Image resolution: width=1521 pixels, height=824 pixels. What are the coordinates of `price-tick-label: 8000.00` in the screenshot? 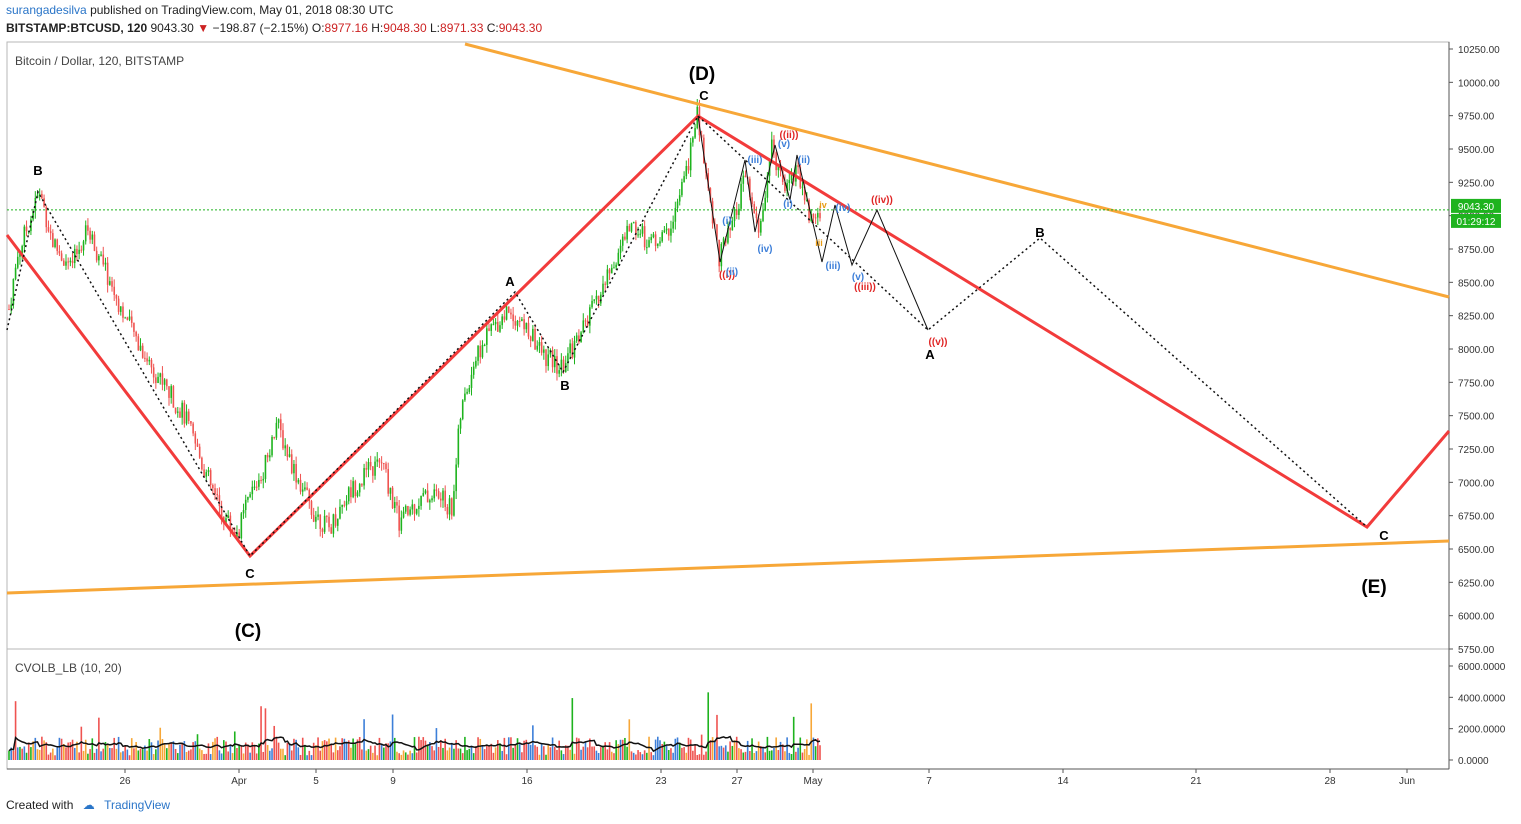 It's located at (1476, 350).